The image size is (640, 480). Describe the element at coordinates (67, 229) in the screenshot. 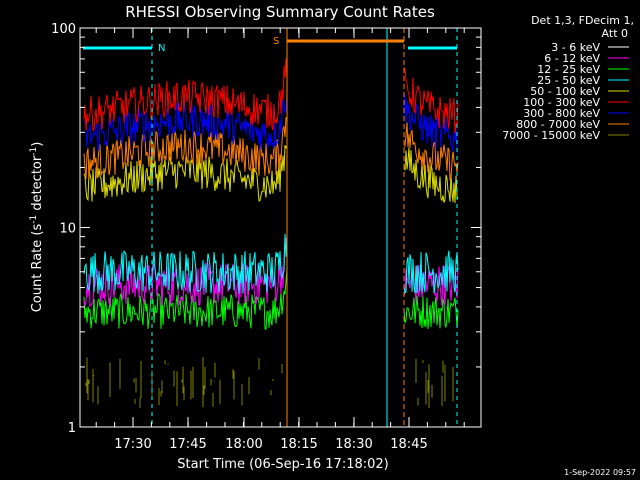

I see `y-tick-label: 10` at that location.